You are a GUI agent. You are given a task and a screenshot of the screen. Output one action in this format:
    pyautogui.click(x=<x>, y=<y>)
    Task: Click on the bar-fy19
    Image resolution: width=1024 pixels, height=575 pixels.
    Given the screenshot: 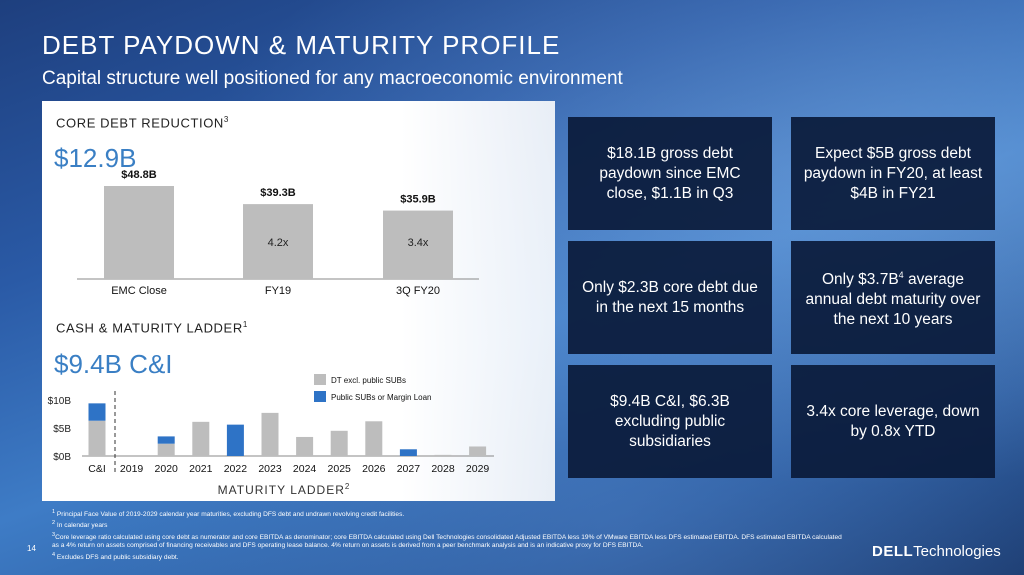 What is the action you would take?
    pyautogui.click(x=278, y=241)
    